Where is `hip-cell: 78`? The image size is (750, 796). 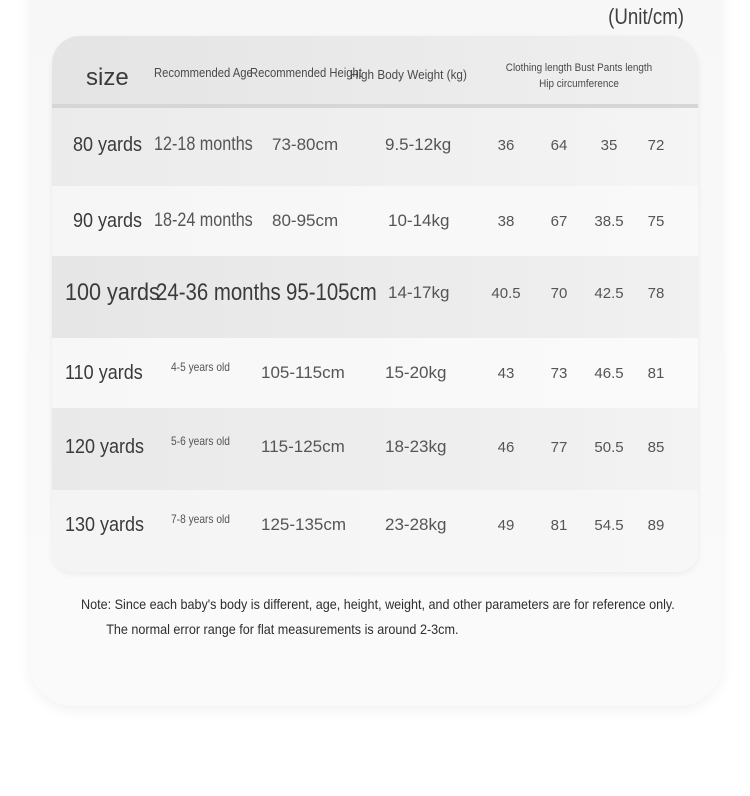 hip-cell: 78 is located at coordinates (656, 293).